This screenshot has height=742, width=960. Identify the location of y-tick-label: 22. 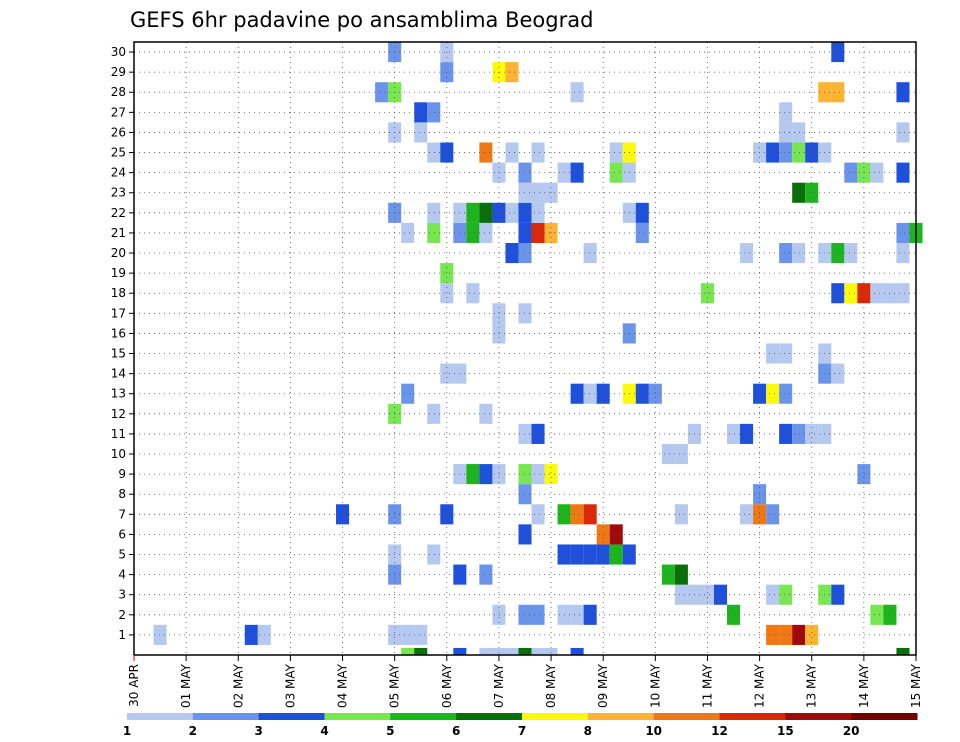
(118, 213).